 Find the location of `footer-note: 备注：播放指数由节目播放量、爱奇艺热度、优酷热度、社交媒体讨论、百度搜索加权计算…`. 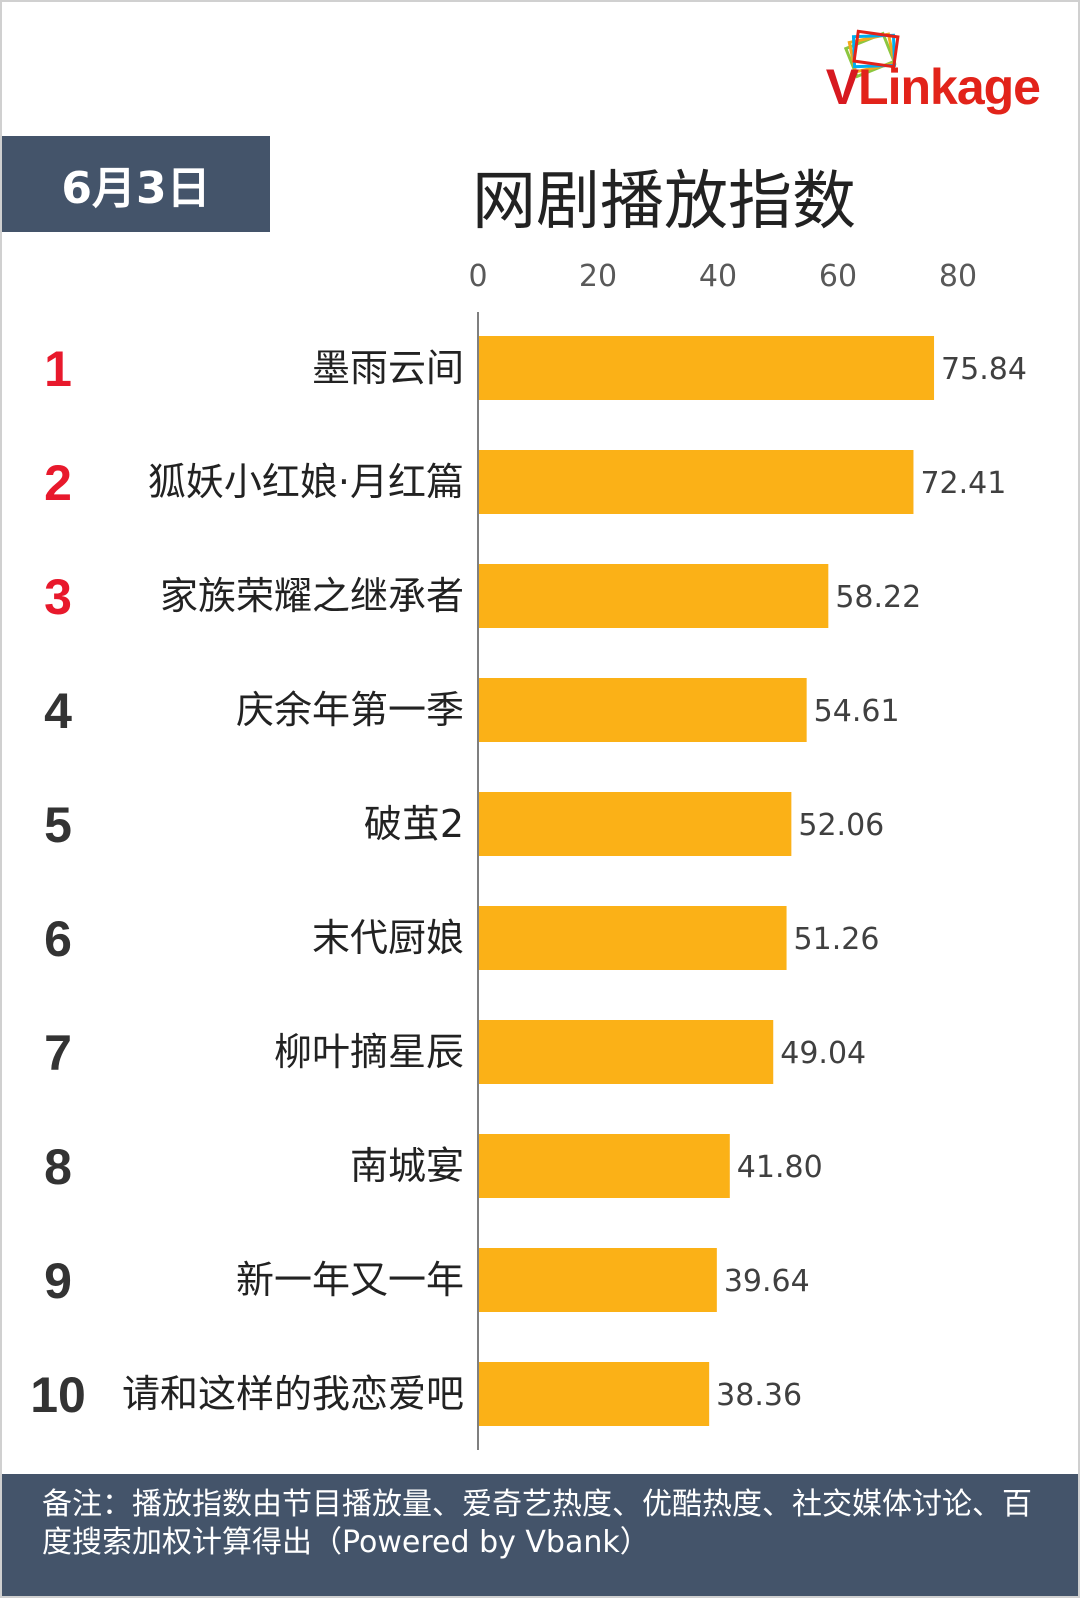

footer-note: 备注：播放指数由节目播放量、爱奇艺热度、优酷热度、社交媒体讨论、百度搜索加权计算… is located at coordinates (540, 1535).